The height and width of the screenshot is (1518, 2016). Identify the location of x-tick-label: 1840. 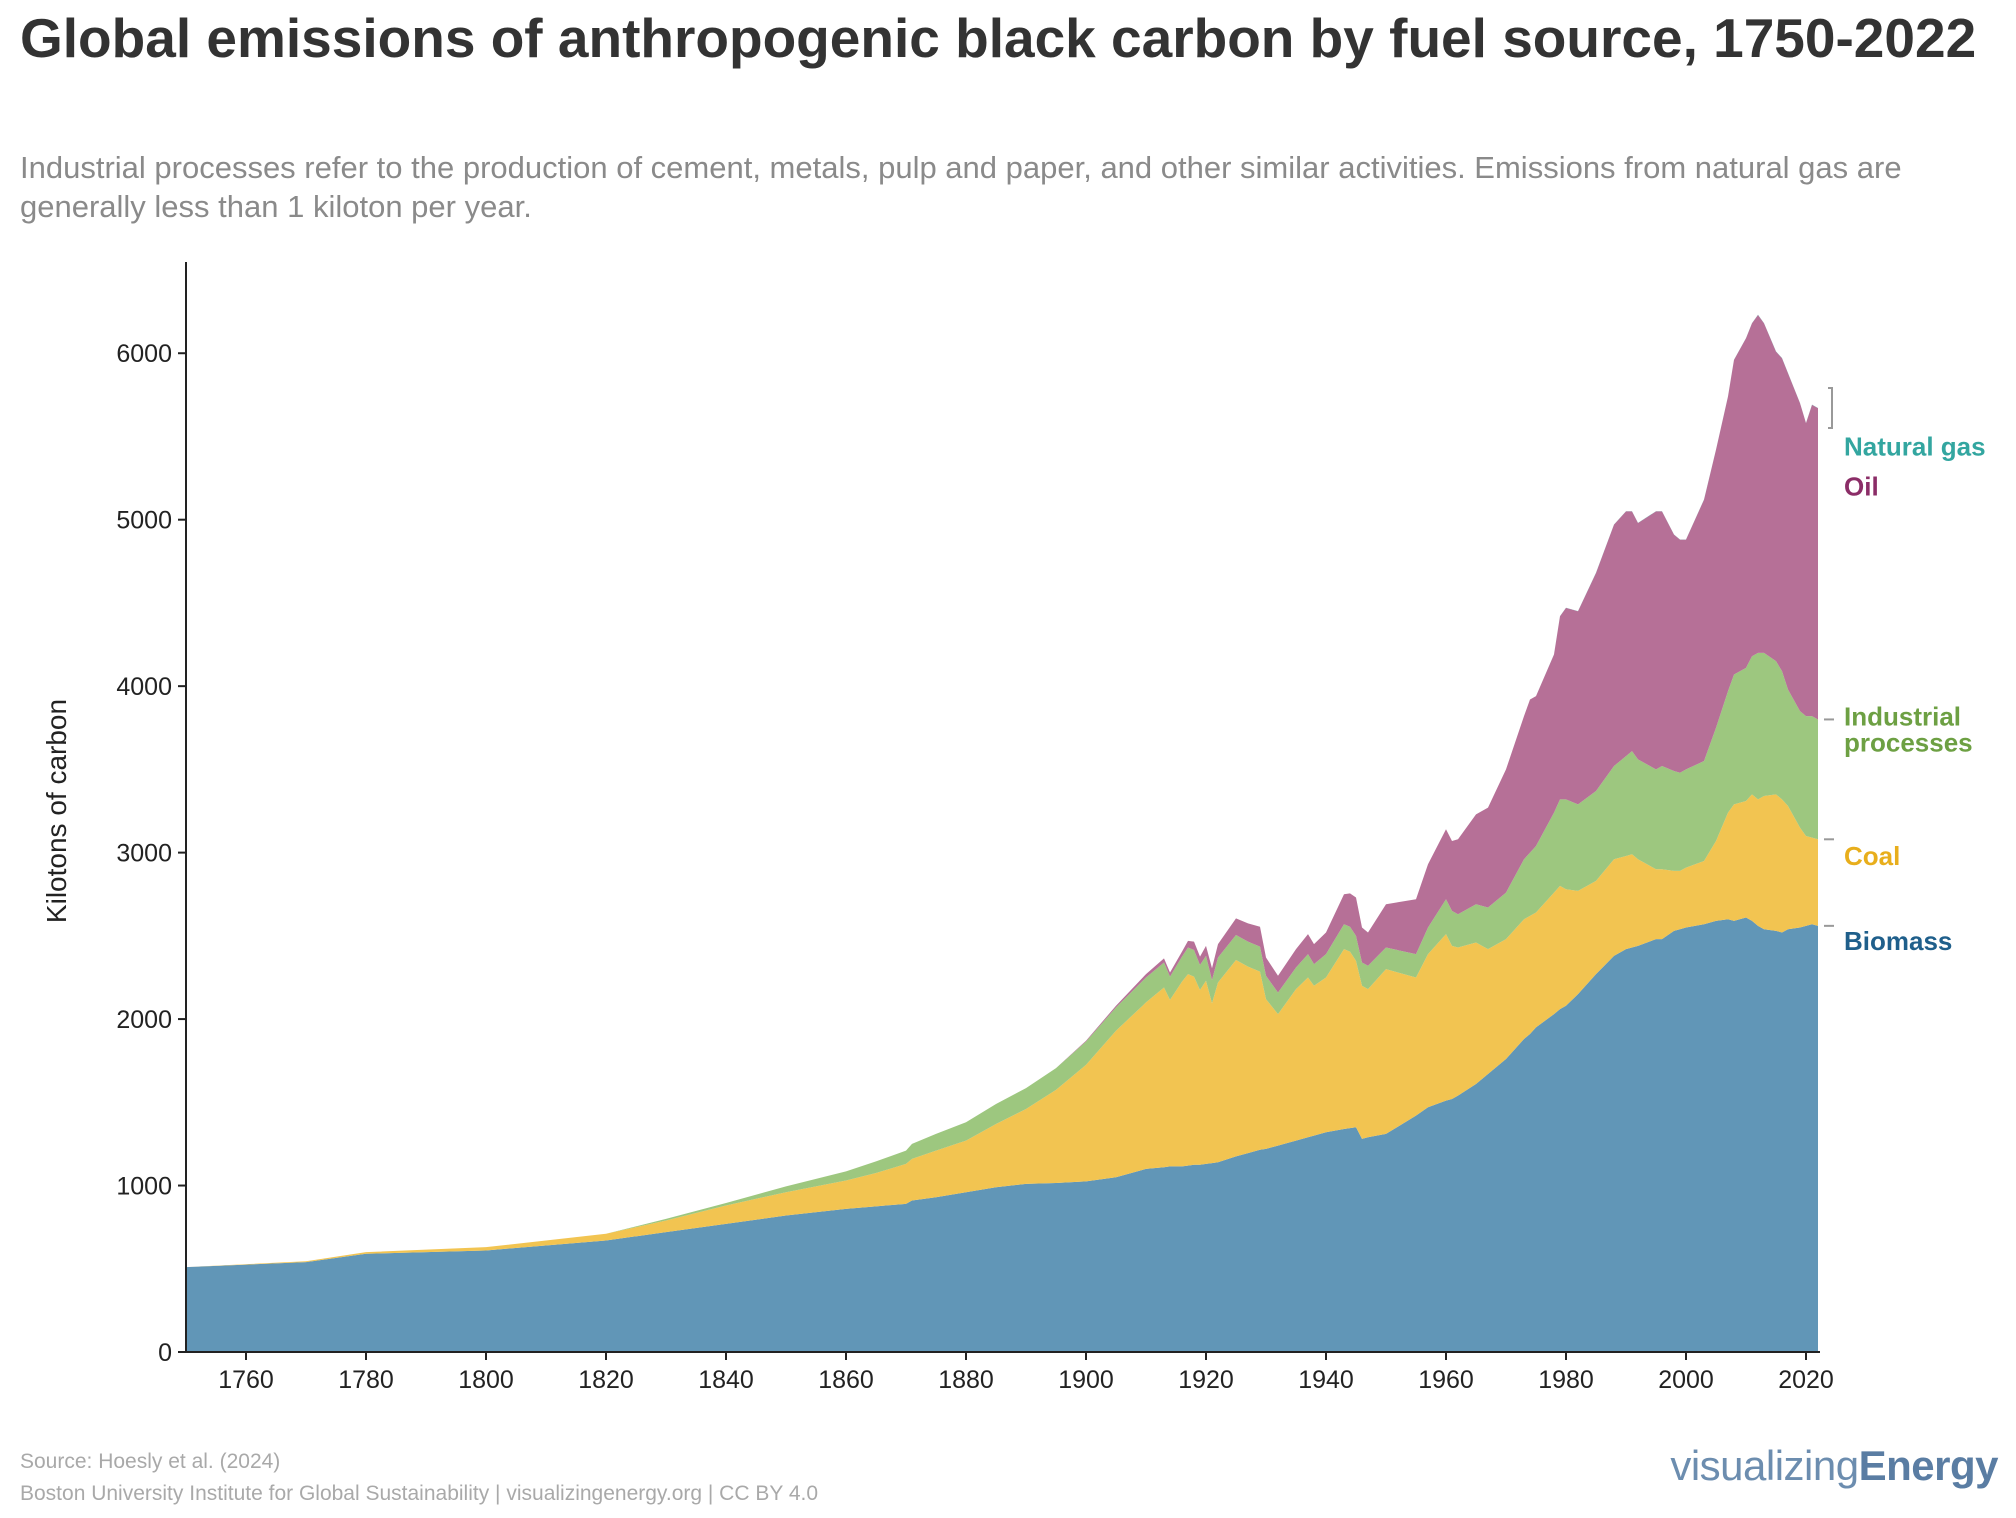
(726, 1378).